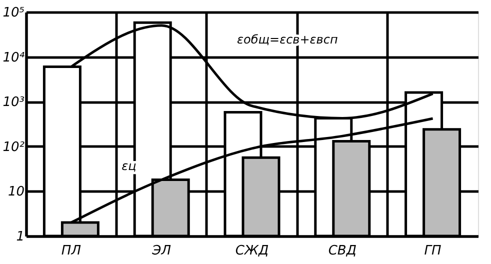 The image size is (491, 264). What do you see at coordinates (13, 102) in the screenshot?
I see `y-tick-label: 10³` at bounding box center [13, 102].